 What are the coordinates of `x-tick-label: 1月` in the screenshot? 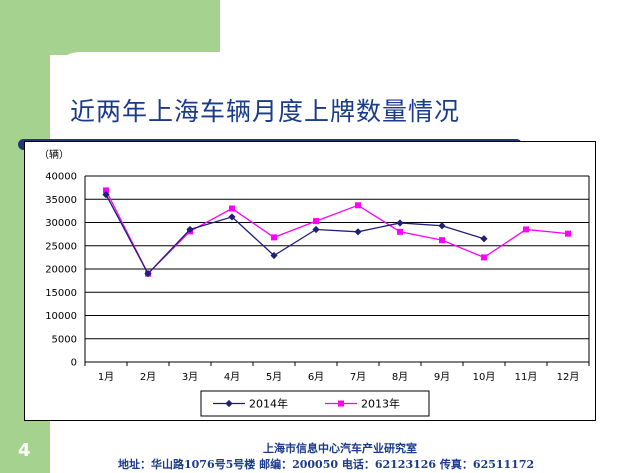 It's located at (106, 377).